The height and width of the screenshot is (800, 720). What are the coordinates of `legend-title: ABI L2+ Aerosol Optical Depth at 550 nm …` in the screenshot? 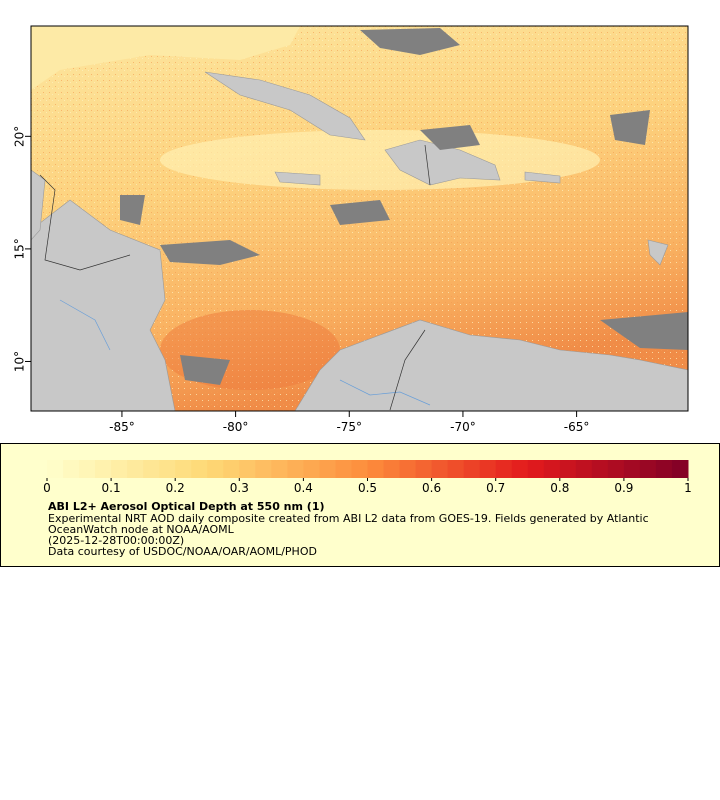 It's located at (186, 506).